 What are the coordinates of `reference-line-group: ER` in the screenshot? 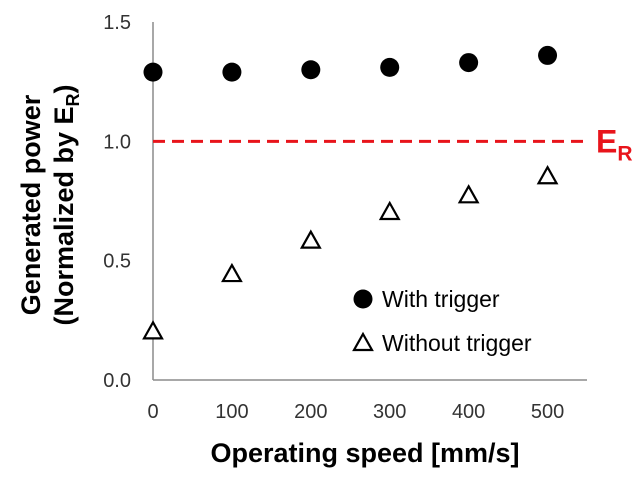 It's located at (393, 144).